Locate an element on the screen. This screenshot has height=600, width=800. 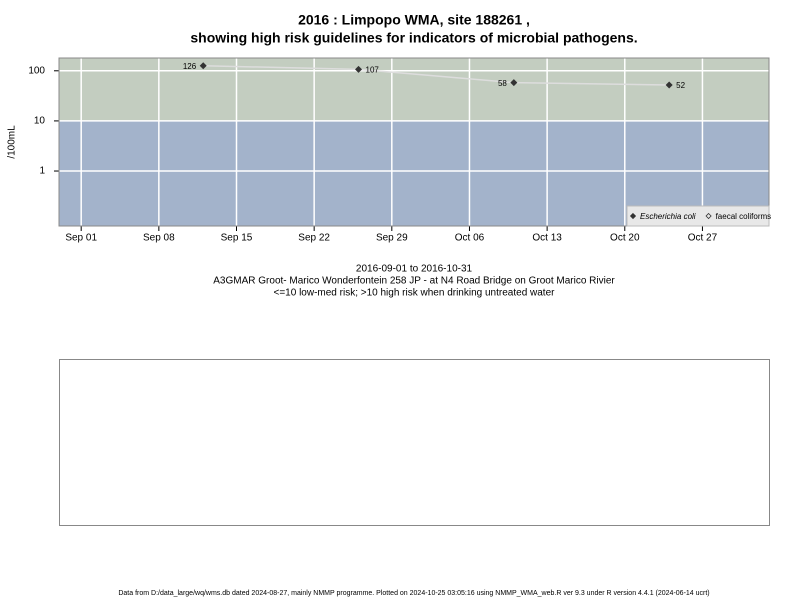
x-tick-label: Sep 15 is located at coordinates (237, 238).